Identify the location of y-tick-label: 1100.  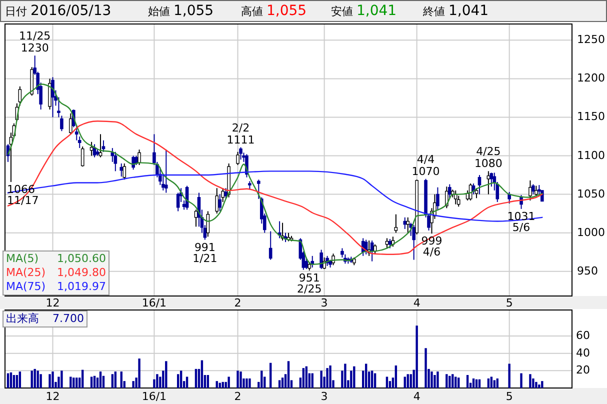
(591, 155).